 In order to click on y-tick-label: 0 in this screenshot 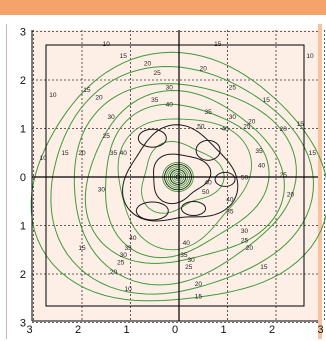, I will do `click(23, 178)`.